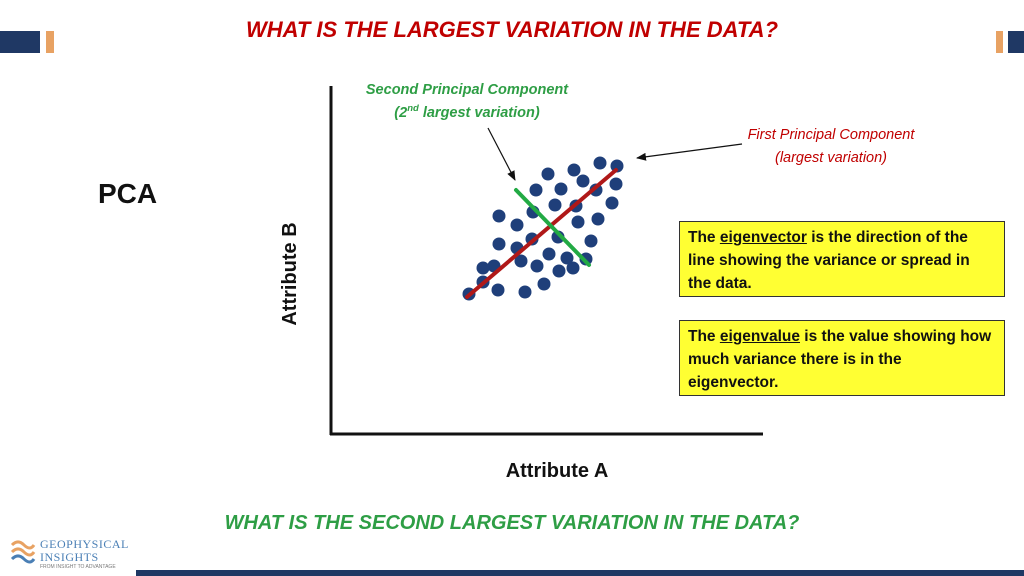 Image resolution: width=1024 pixels, height=576 pixels. What do you see at coordinates (999, 42) in the screenshot?
I see `header-accent-right` at bounding box center [999, 42].